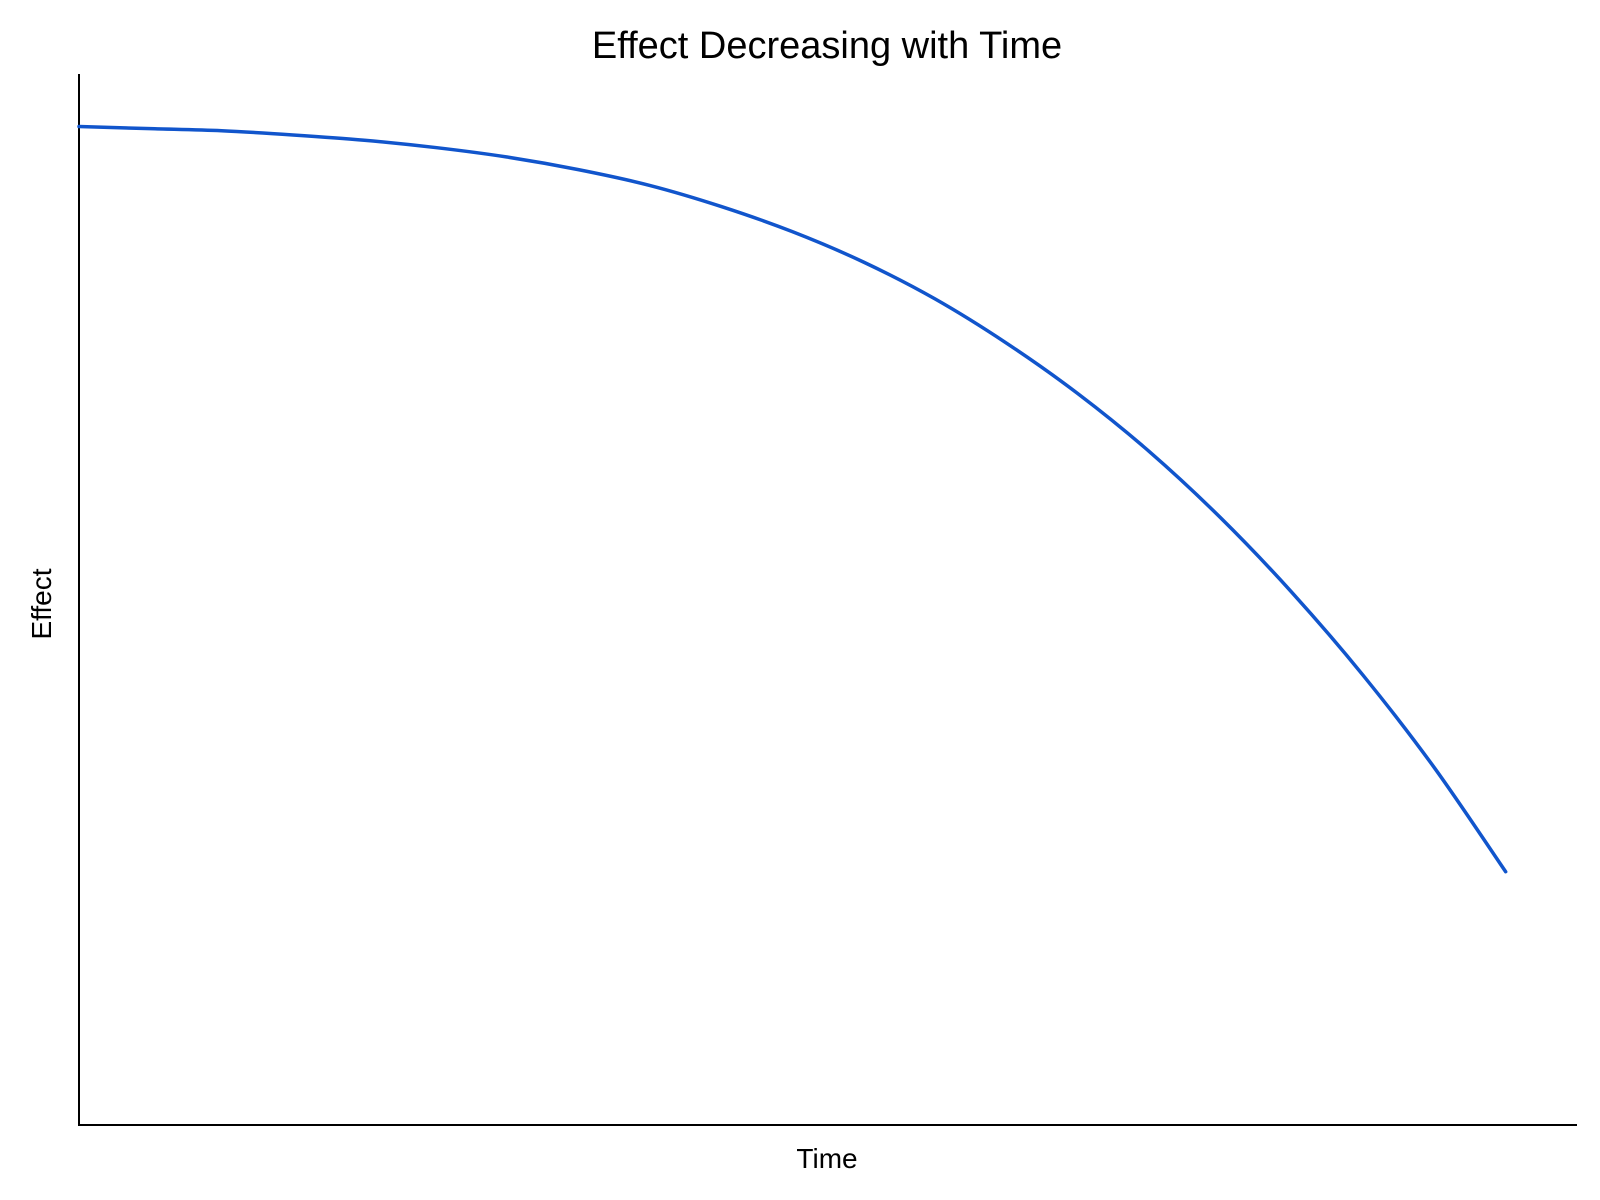 The height and width of the screenshot is (1200, 1600). What do you see at coordinates (41, 603) in the screenshot?
I see `y-axis-label: Effect` at bounding box center [41, 603].